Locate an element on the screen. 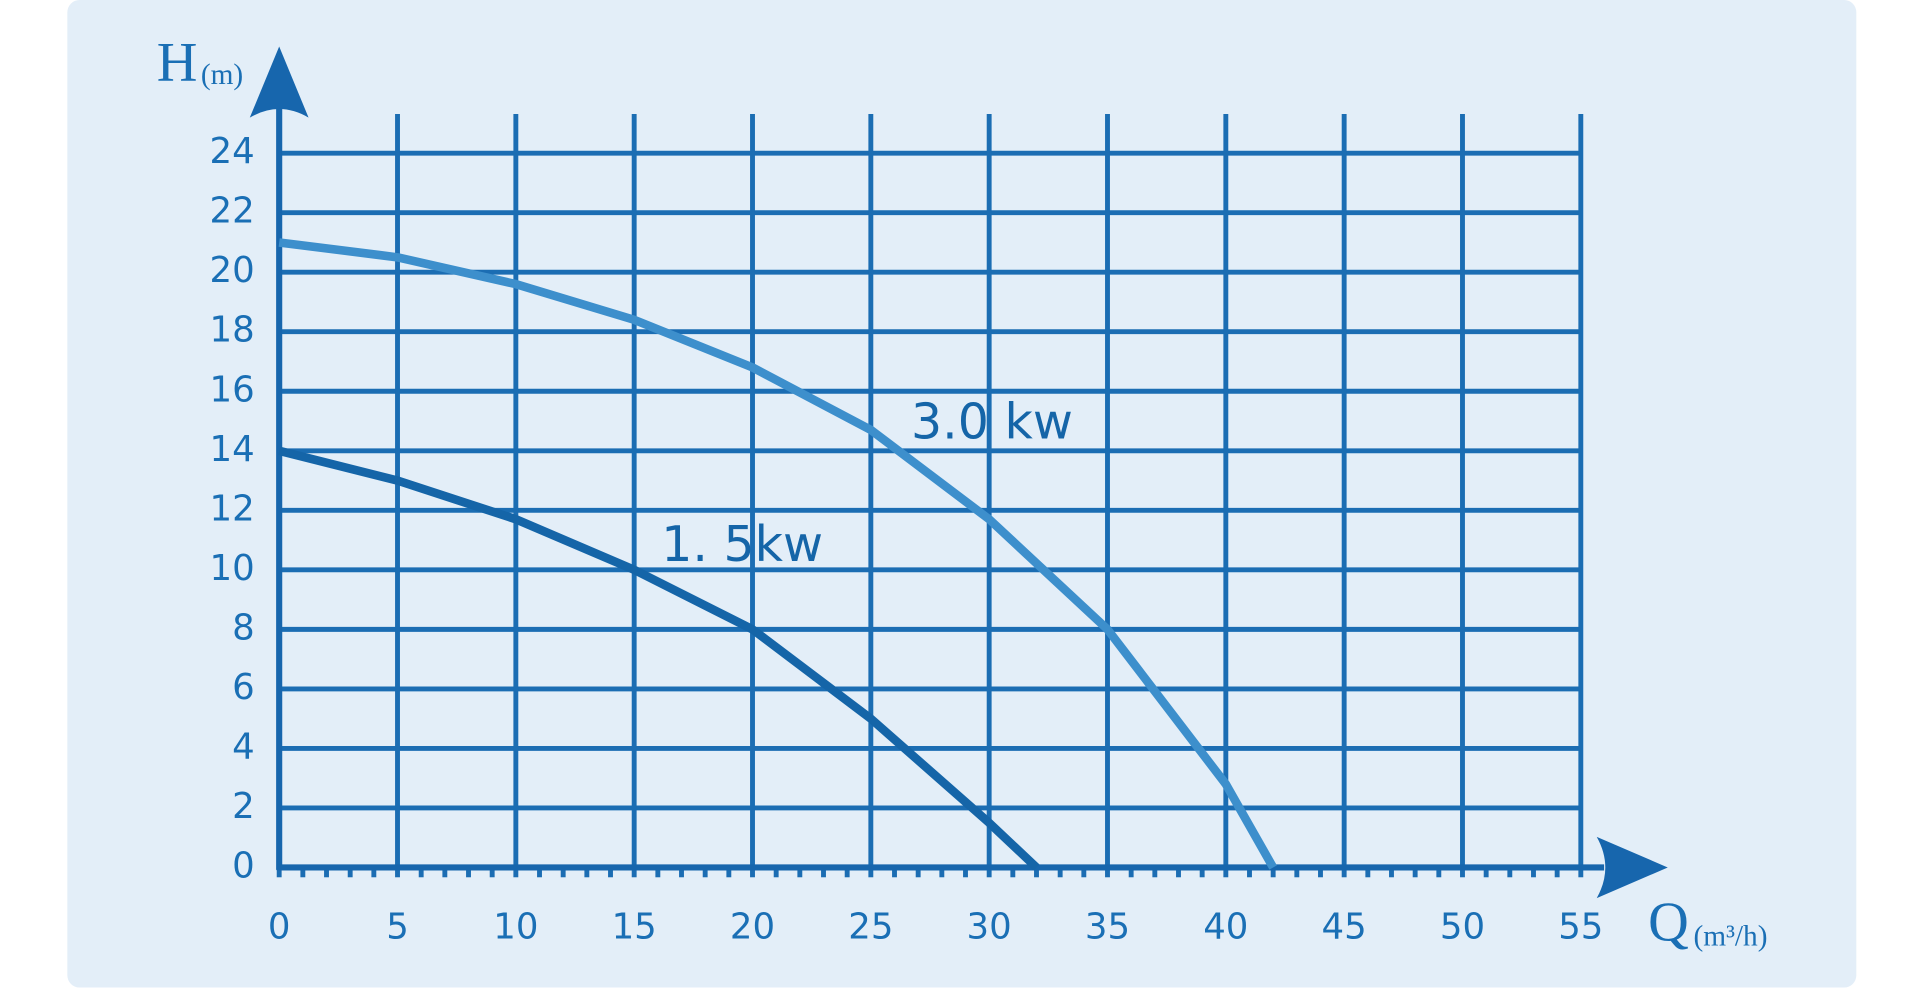 Image resolution: width=1920 pixels, height=990 pixels. x-axis-label: Q is located at coordinates (1668, 922).